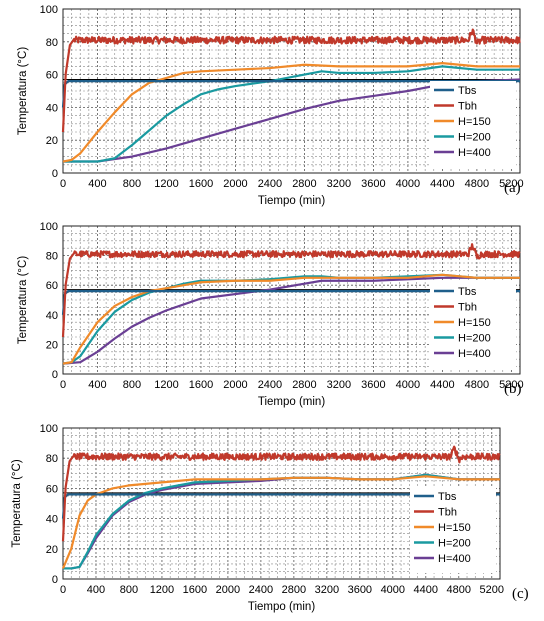  Describe the element at coordinates (512, 188) in the screenshot. I see `panel-label: (a)` at that location.